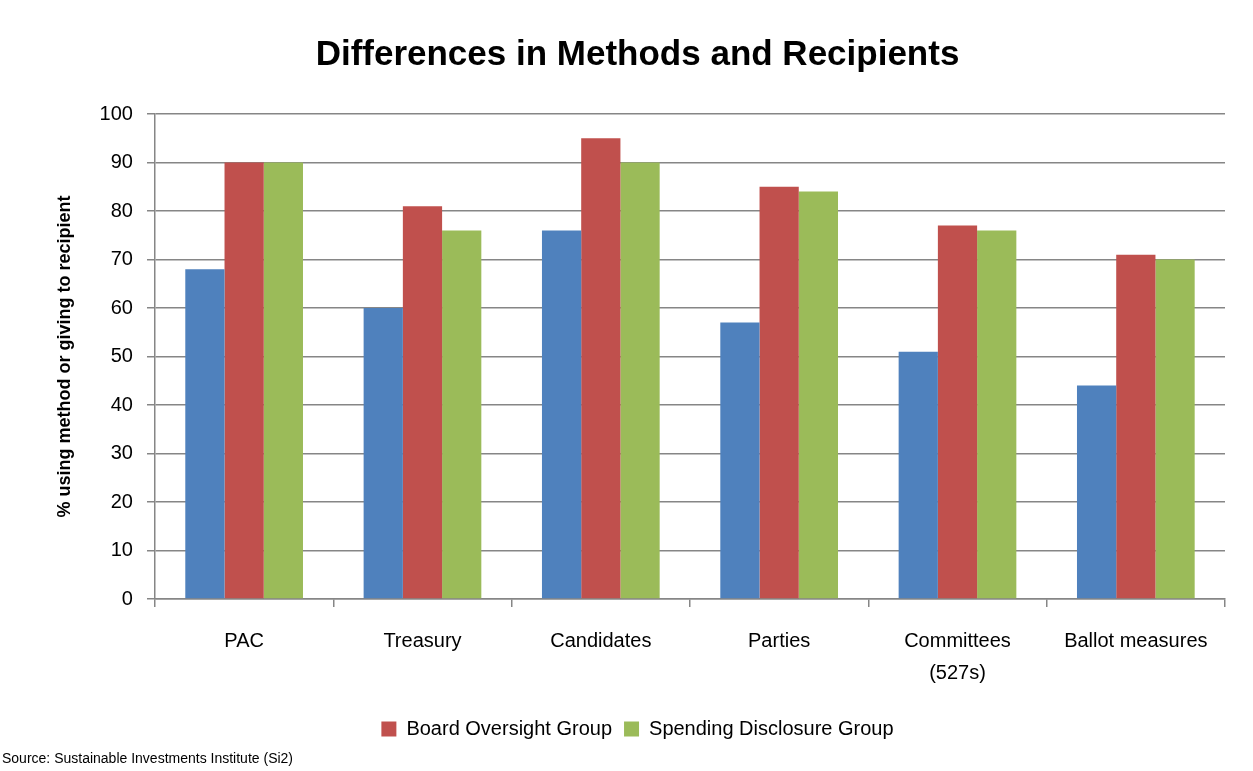 The image size is (1253, 771). Describe the element at coordinates (509, 727) in the screenshot. I see `legend-label: Board Oversight Group` at that location.